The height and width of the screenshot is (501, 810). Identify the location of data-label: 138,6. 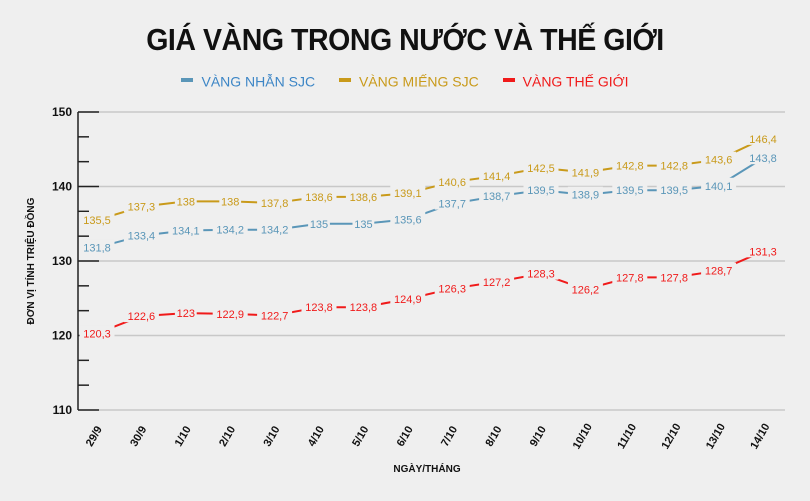
(319, 198).